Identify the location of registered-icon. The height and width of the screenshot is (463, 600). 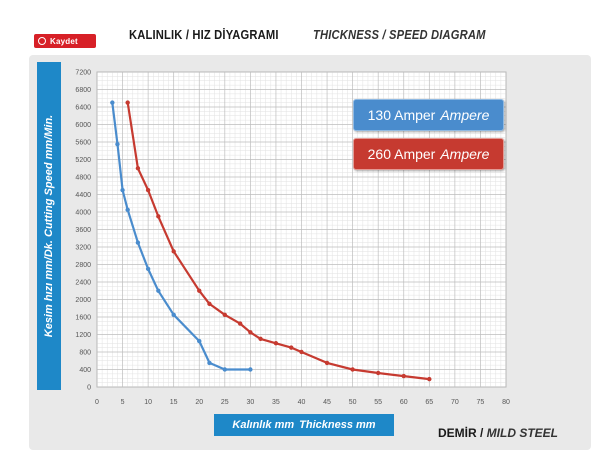
(42, 41).